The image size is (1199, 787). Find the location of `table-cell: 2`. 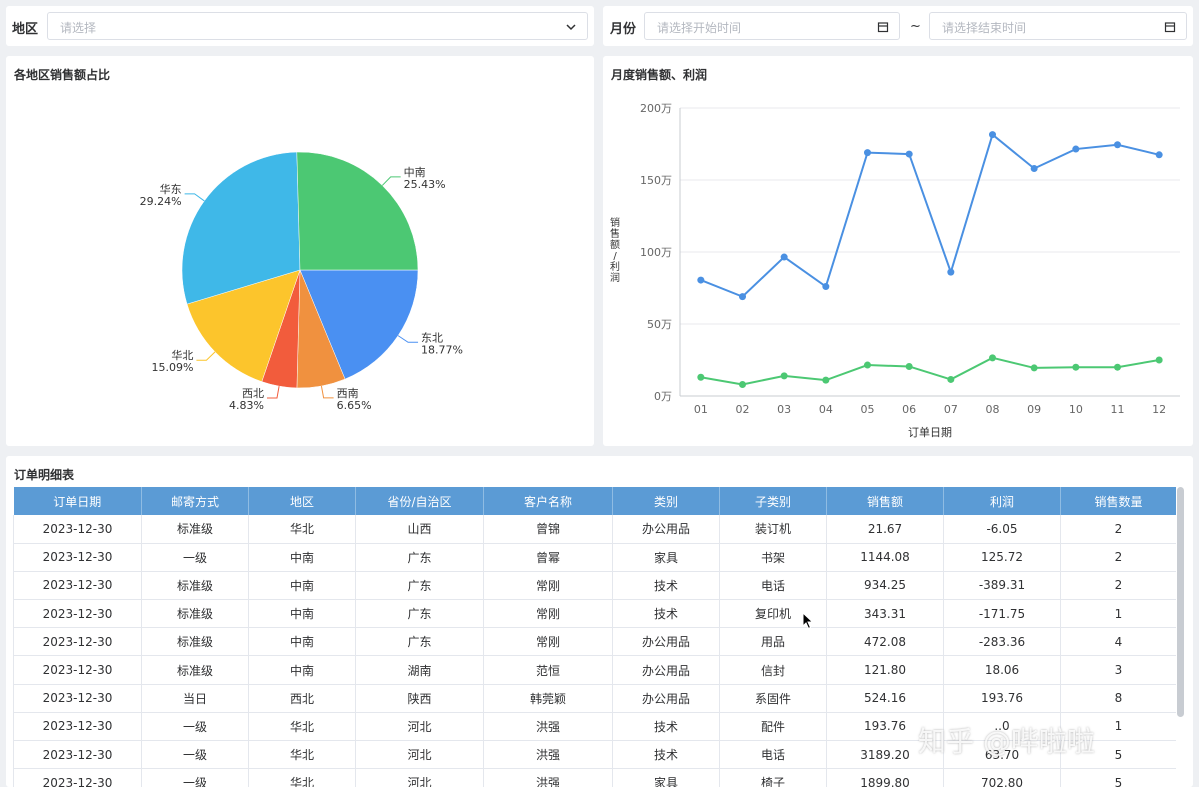

table-cell: 2 is located at coordinates (1118, 529).